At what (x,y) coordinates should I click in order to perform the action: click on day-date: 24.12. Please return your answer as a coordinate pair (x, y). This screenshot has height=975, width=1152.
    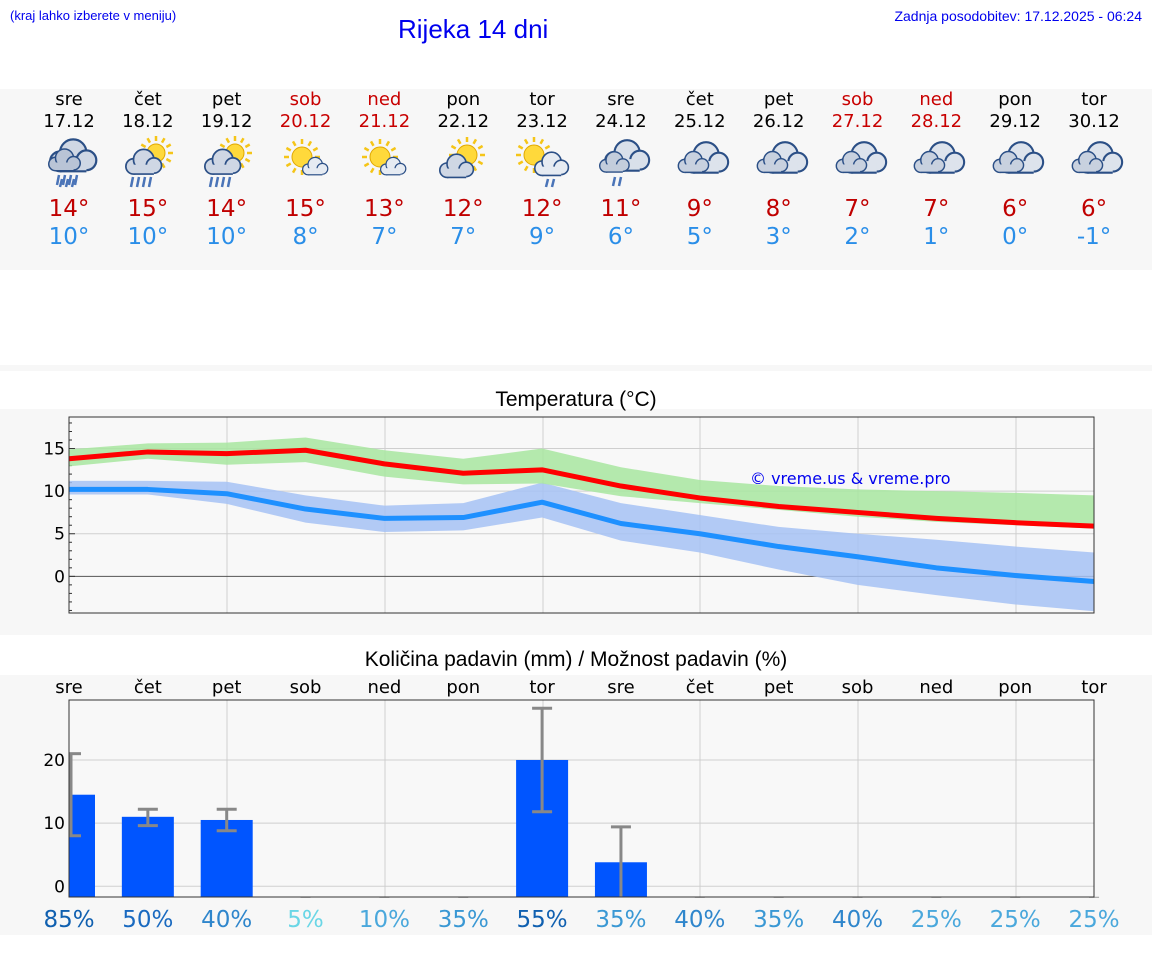
    Looking at the image, I should click on (621, 121).